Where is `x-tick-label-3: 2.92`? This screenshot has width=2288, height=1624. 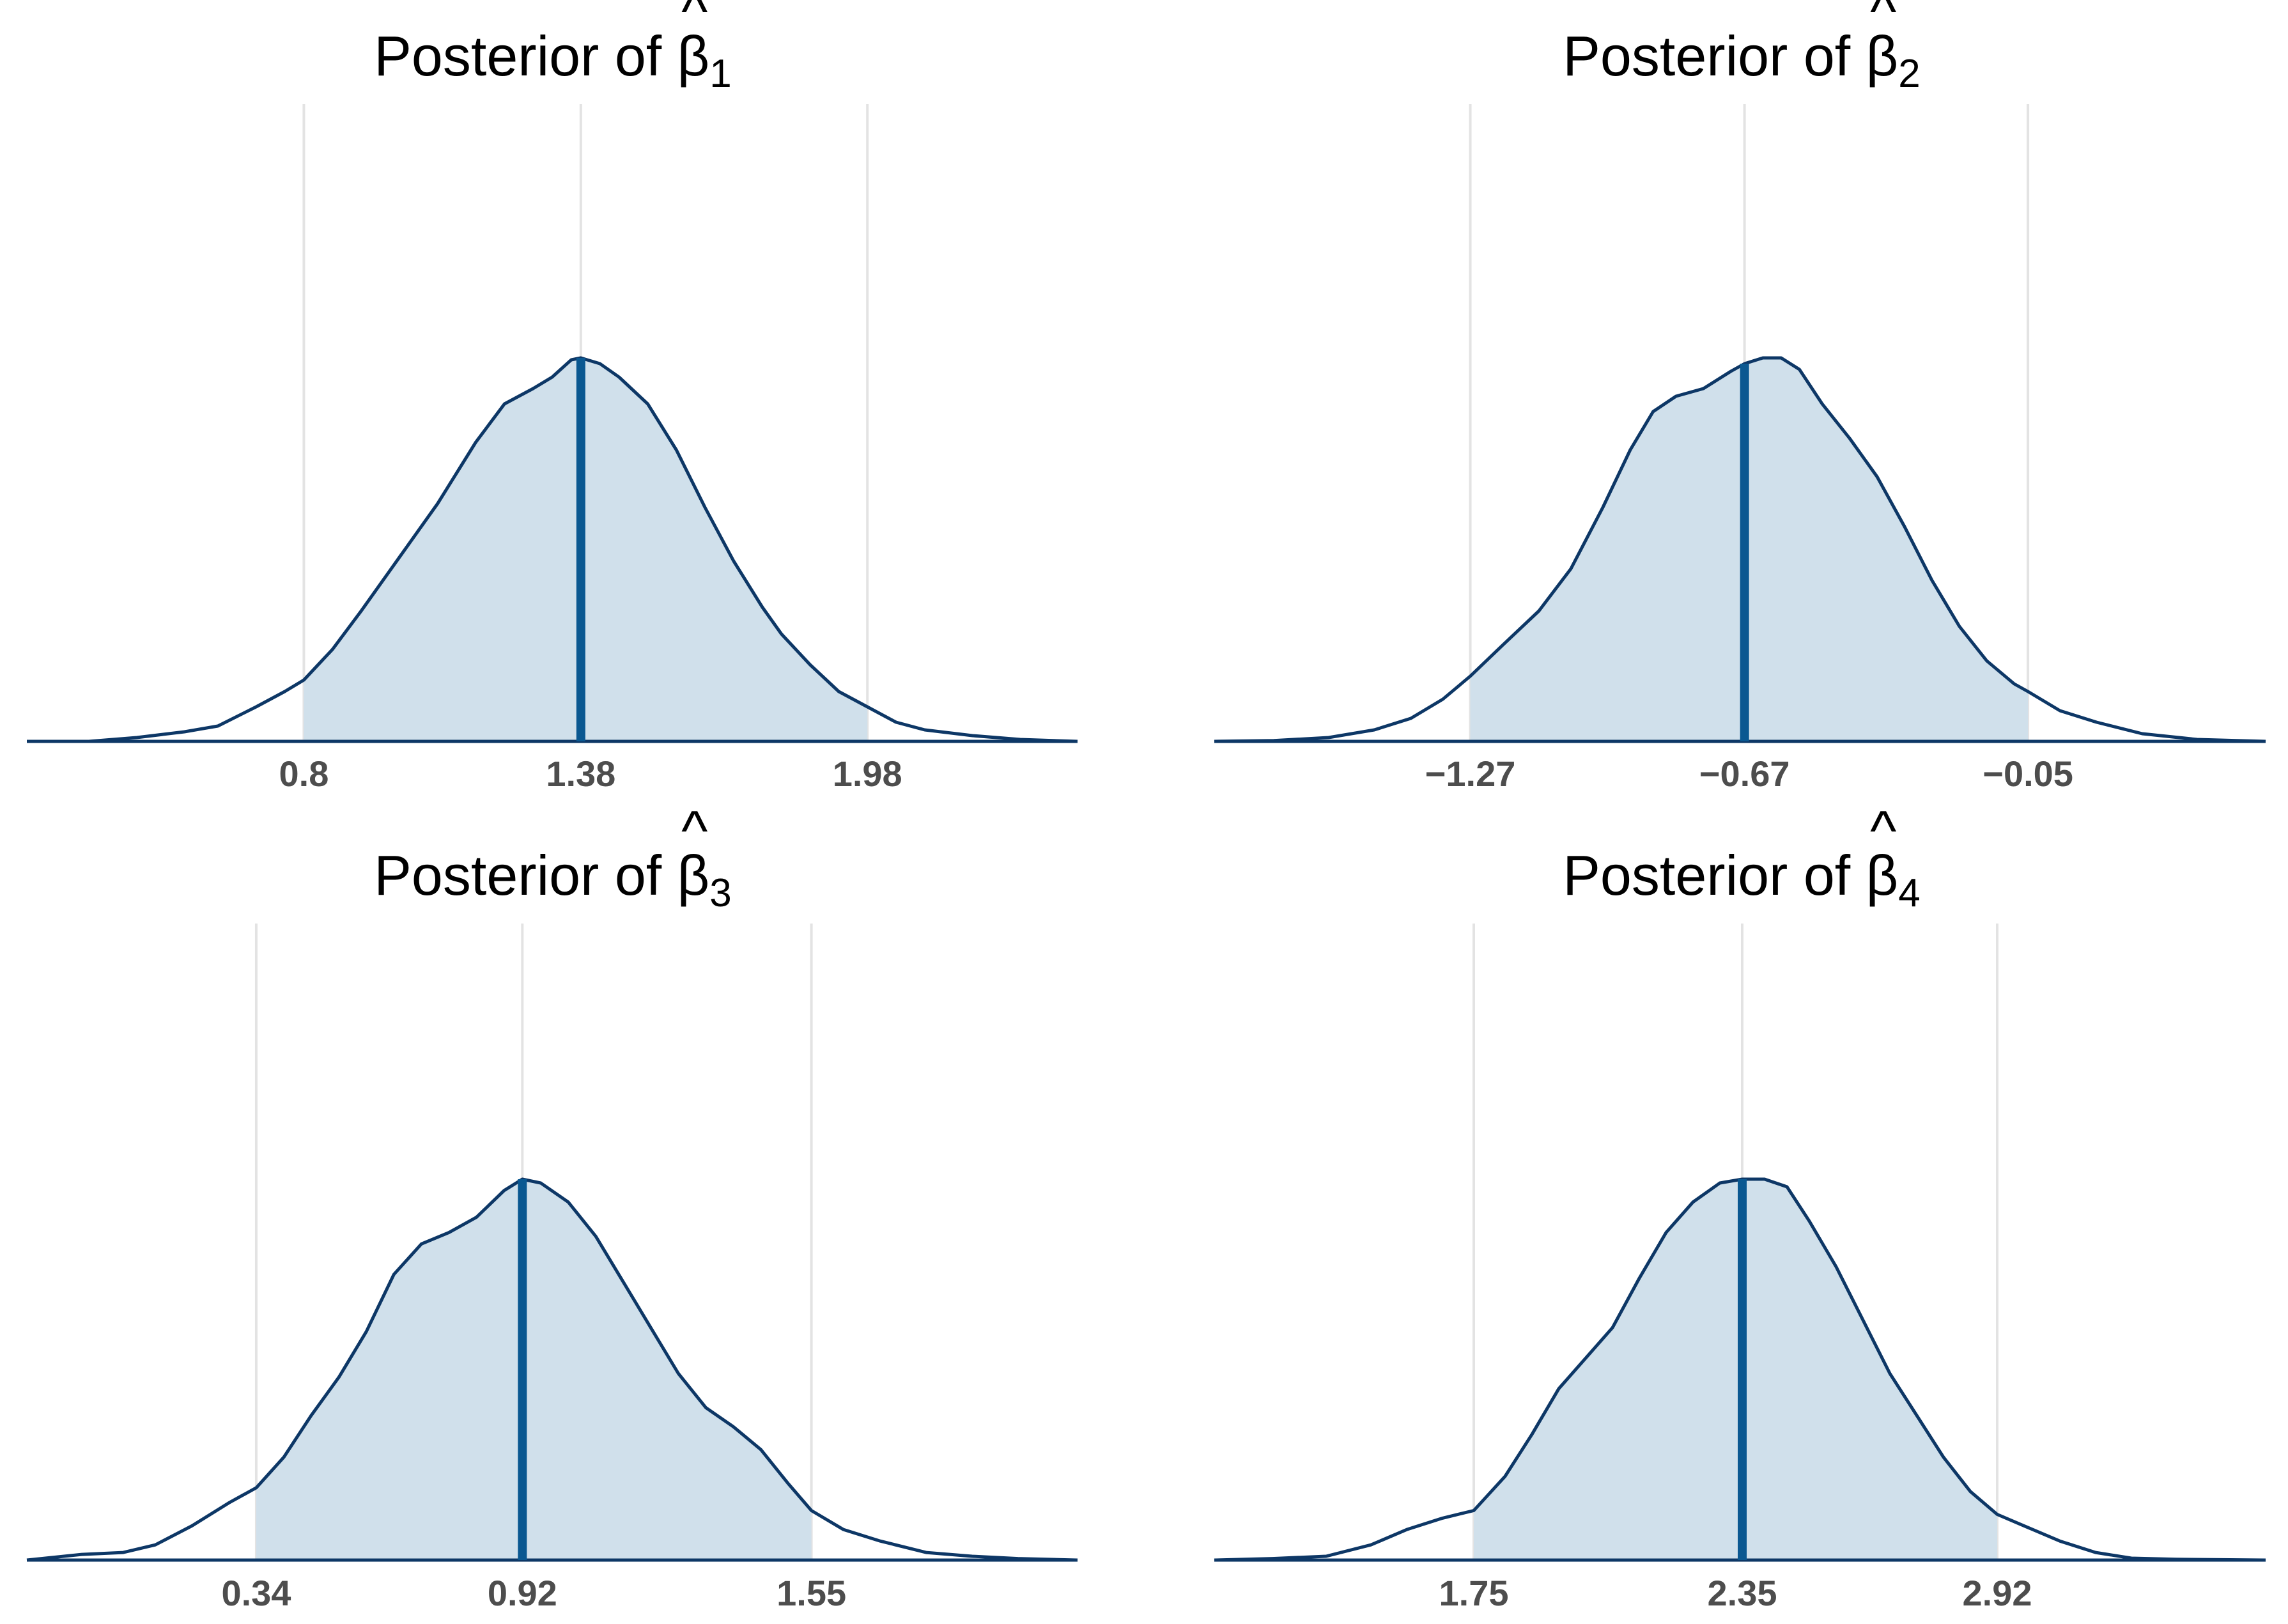 x-tick-label-3: 2.92 is located at coordinates (1997, 1593).